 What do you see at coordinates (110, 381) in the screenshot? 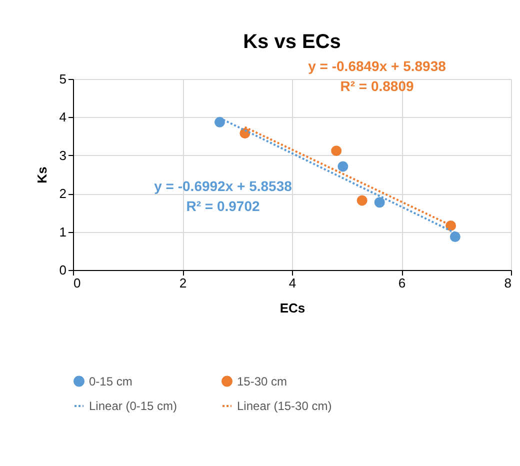
I see `legend-label: 0-15 cm` at bounding box center [110, 381].